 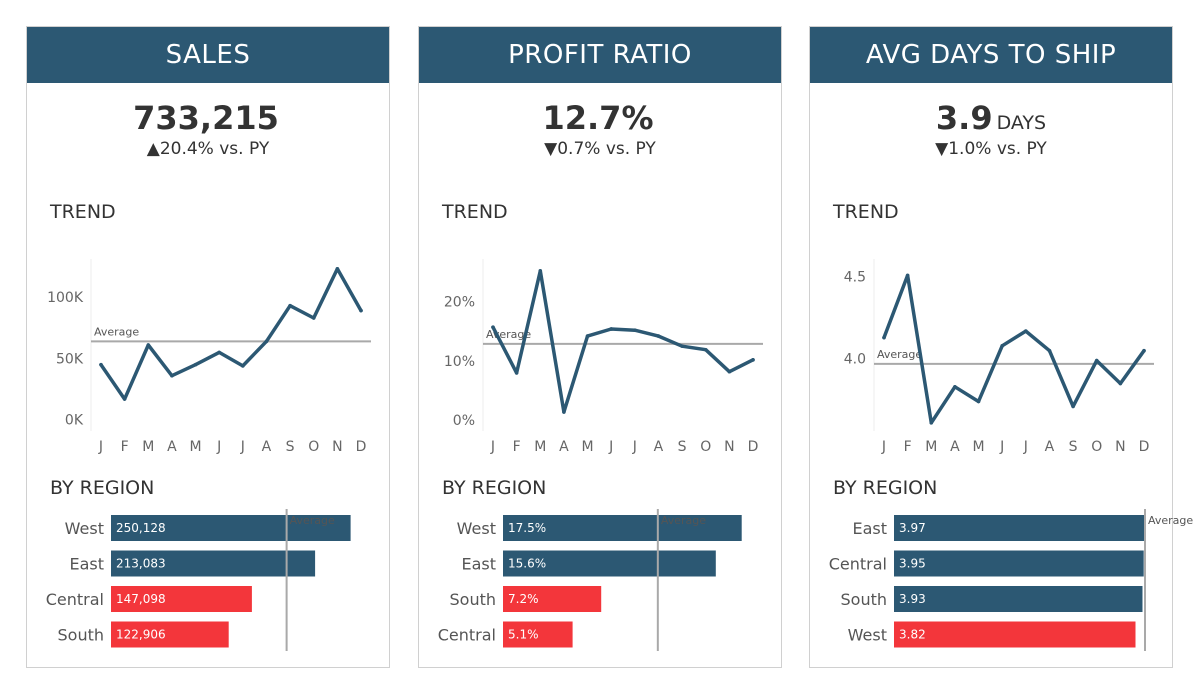 I want to click on bar-value-label: 17.5%, so click(x=527, y=528).